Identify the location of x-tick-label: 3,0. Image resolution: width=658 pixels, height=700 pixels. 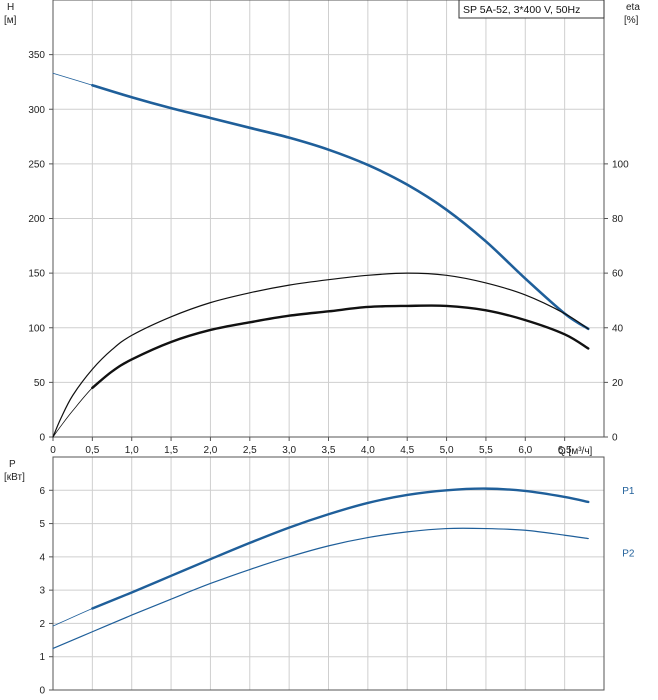
(289, 450).